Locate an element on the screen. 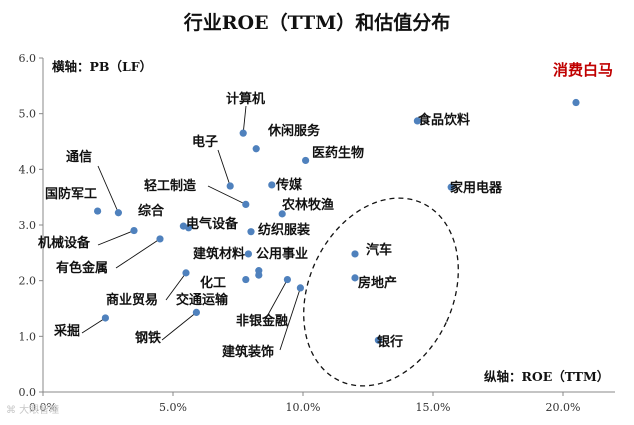 This screenshot has height=425, width=634. point-label: 钢铁 is located at coordinates (148, 338).